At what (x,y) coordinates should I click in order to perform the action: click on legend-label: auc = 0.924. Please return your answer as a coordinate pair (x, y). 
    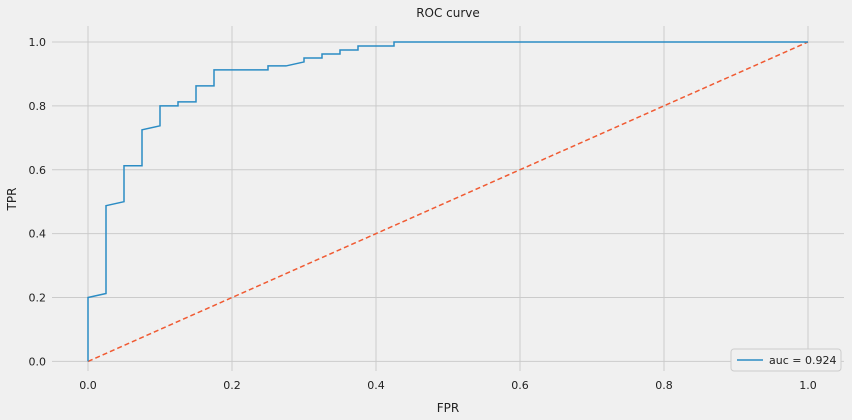
    Looking at the image, I should click on (802, 360).